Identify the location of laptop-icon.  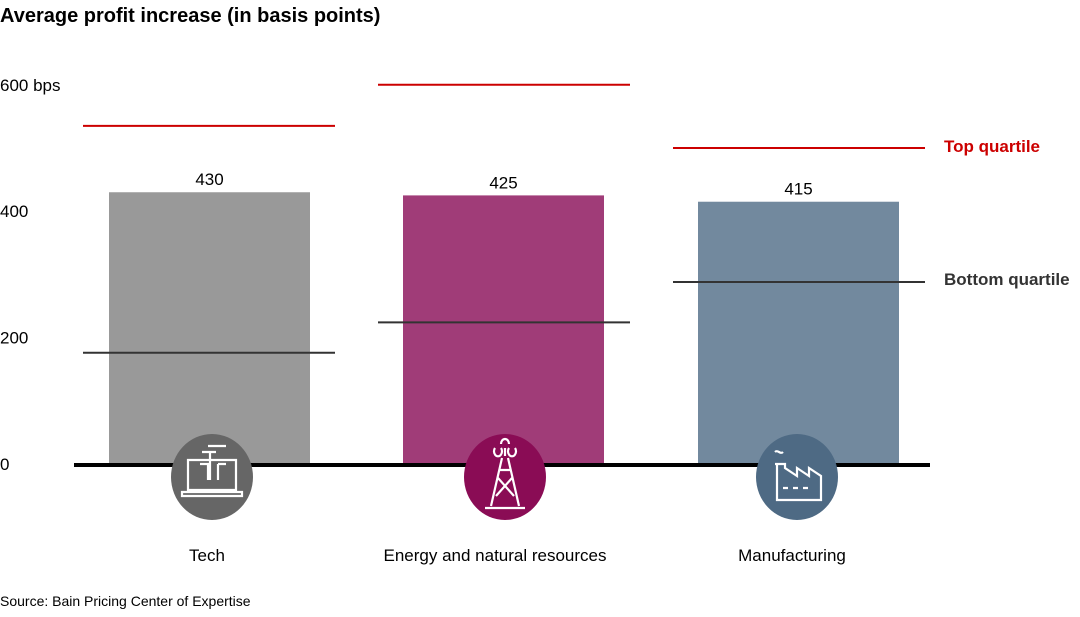
(212, 477).